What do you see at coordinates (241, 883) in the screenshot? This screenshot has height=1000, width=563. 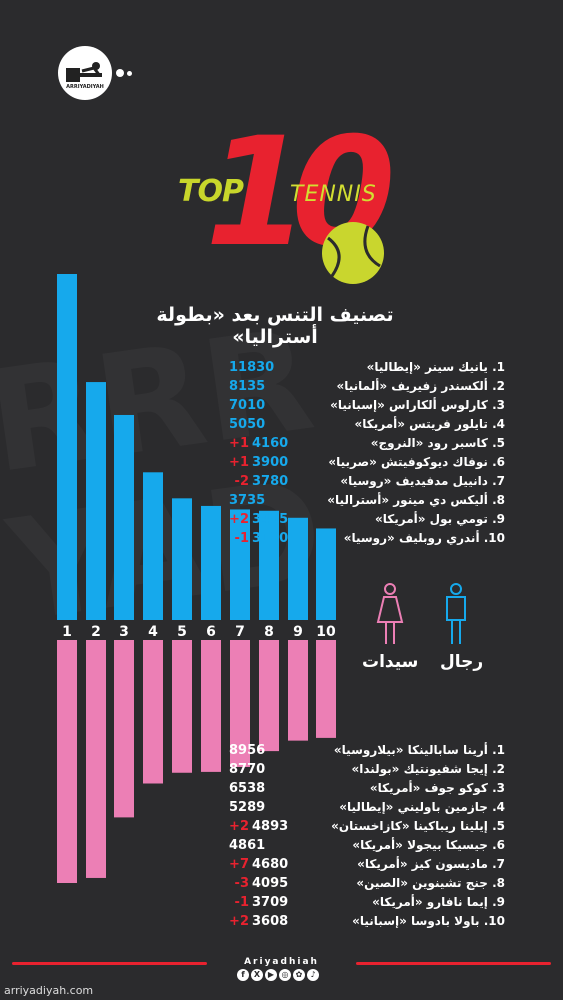 I see `rank-change: -3` at bounding box center [241, 883].